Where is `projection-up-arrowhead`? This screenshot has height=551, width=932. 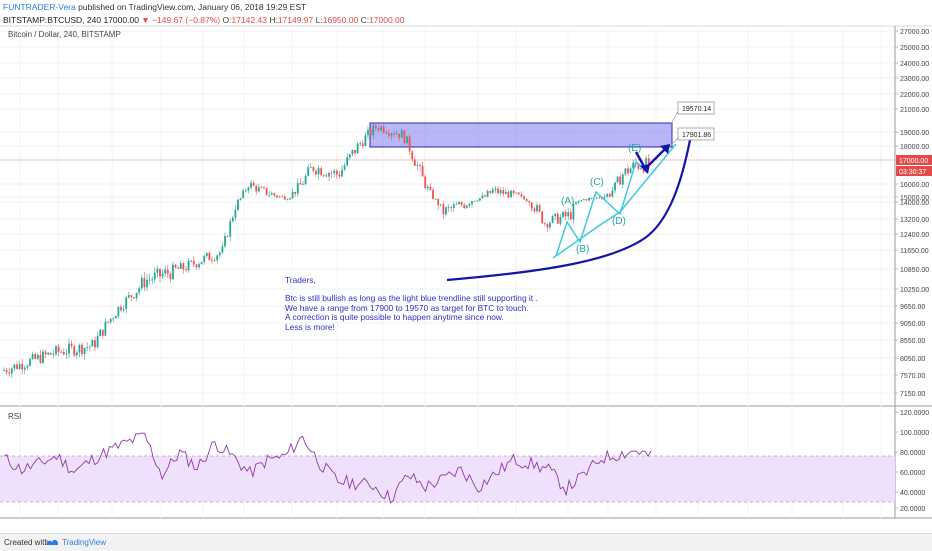 projection-up-arrowhead is located at coordinates (665, 149).